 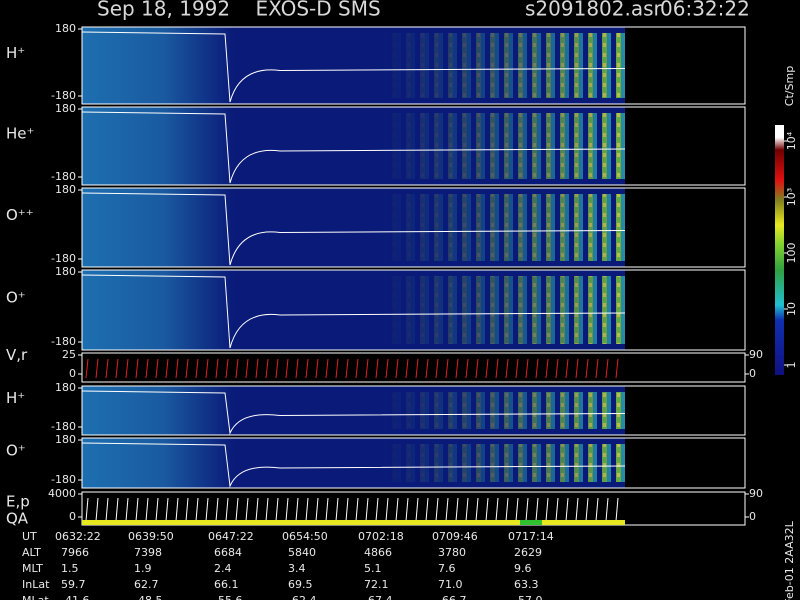 I want to click on footer-value: -41.6, so click(x=75, y=597).